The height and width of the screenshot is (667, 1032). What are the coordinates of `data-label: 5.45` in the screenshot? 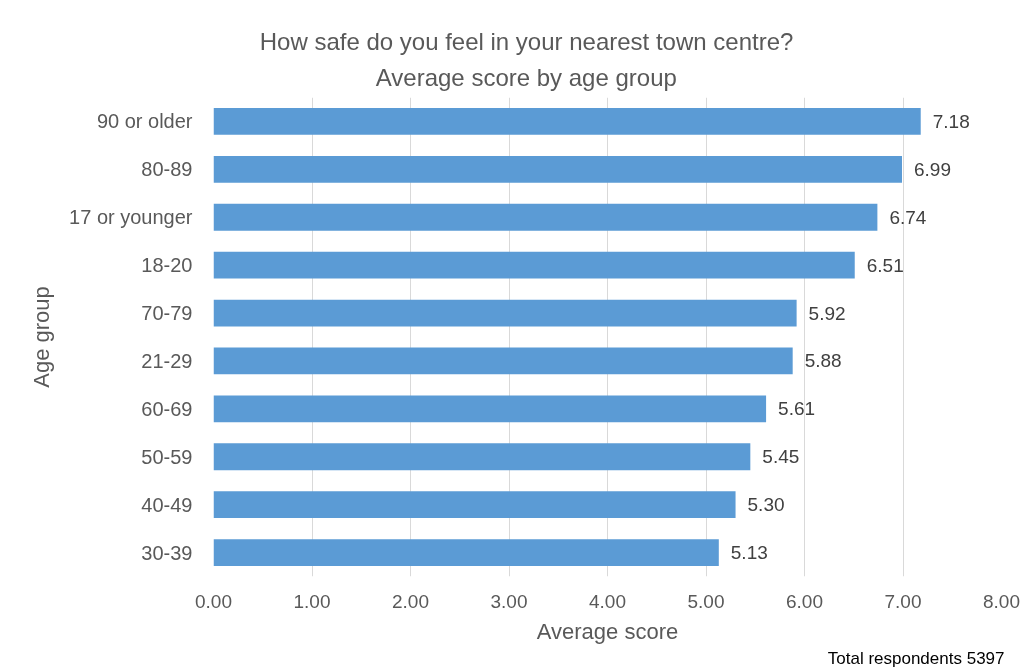 It's located at (781, 457).